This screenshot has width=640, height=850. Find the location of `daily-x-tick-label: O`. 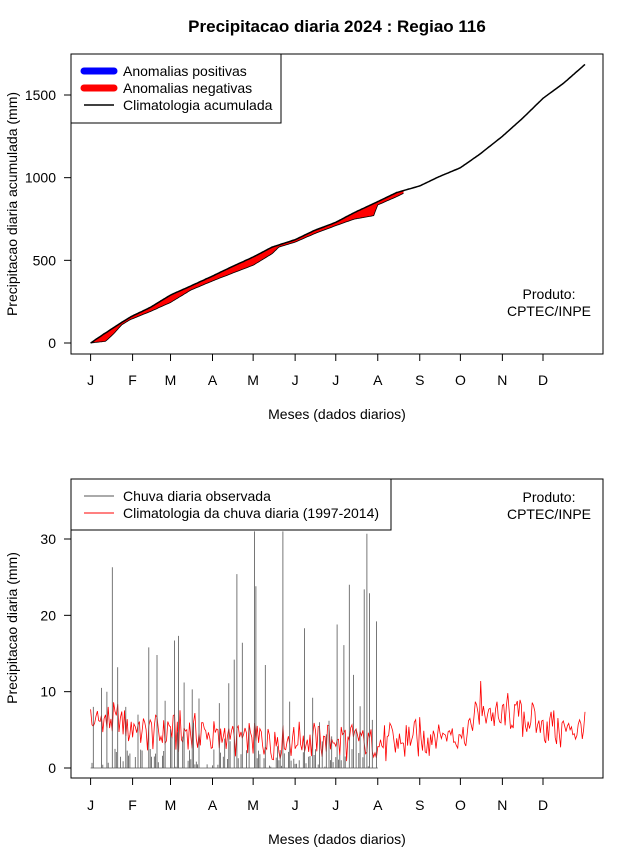

daily-x-tick-label: O is located at coordinates (460, 805).